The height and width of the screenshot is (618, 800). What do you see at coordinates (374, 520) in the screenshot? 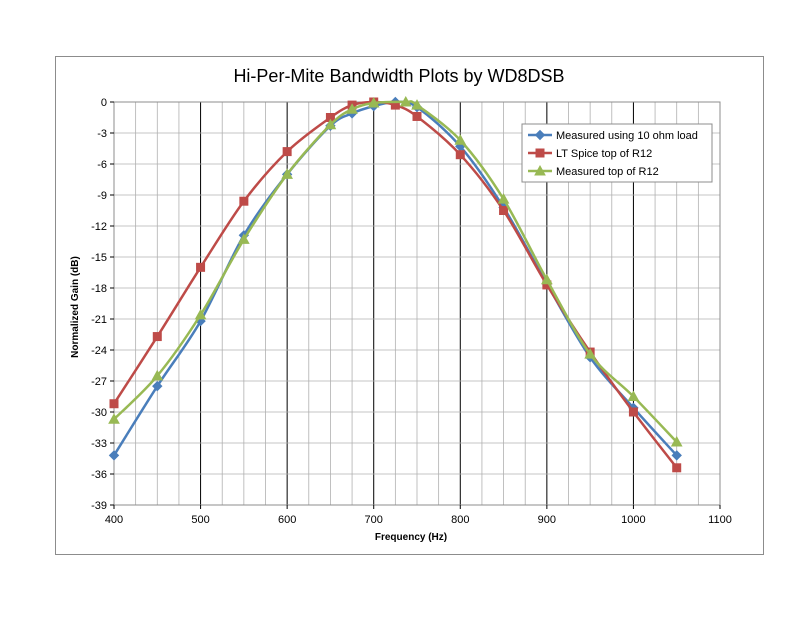
I see `x-tick-label: 700` at bounding box center [374, 520].